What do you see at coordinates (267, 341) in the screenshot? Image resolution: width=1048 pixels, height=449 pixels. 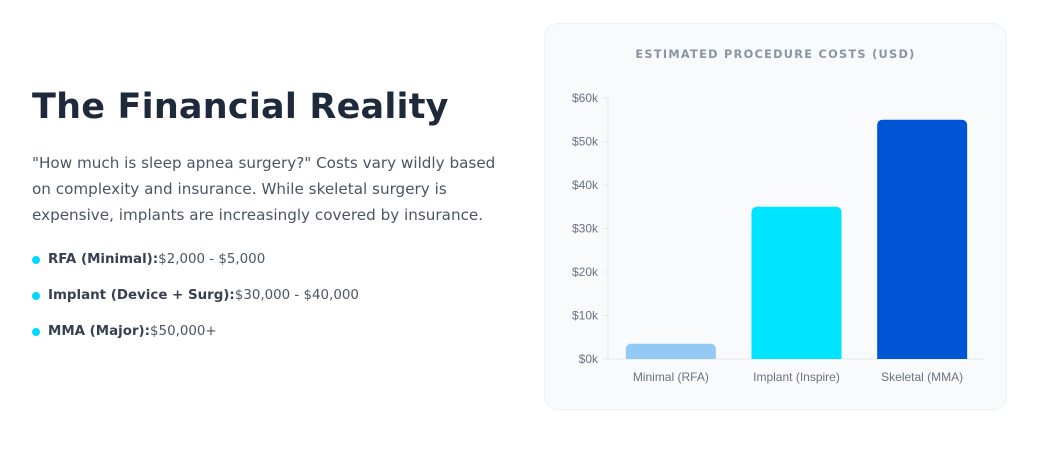 I see `cost-item-mma: MMA (Major):$50,000+` at bounding box center [267, 341].